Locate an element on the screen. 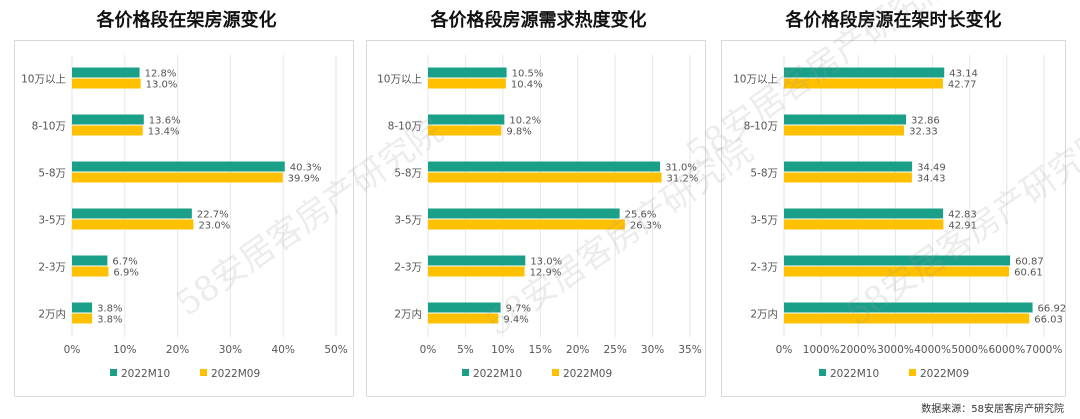  x-tick-label: 1000% is located at coordinates (821, 350).